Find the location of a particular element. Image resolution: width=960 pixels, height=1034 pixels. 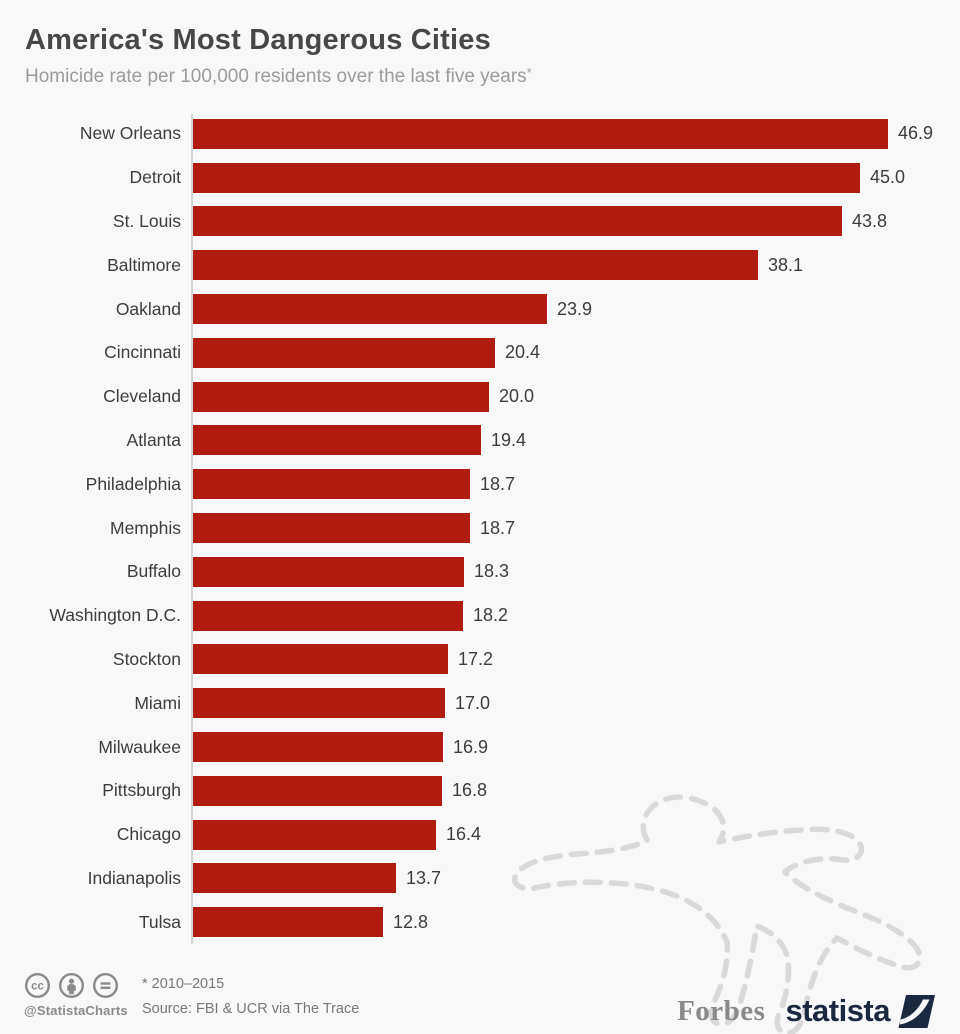

chart-row: Miami 17.0 is located at coordinates (480, 703).